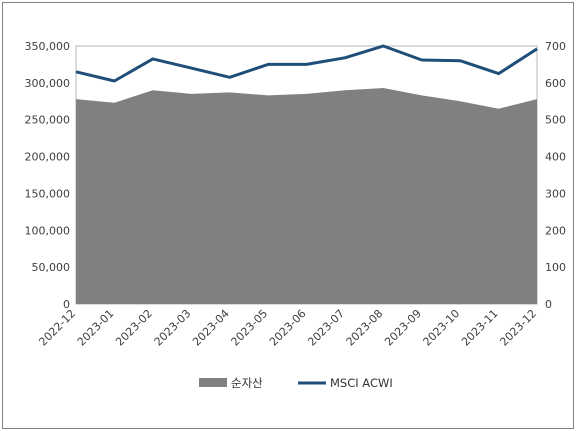 This screenshot has width=578, height=431. What do you see at coordinates (555, 157) in the screenshot?
I see `right-axis-tick-label: 400` at bounding box center [555, 157].